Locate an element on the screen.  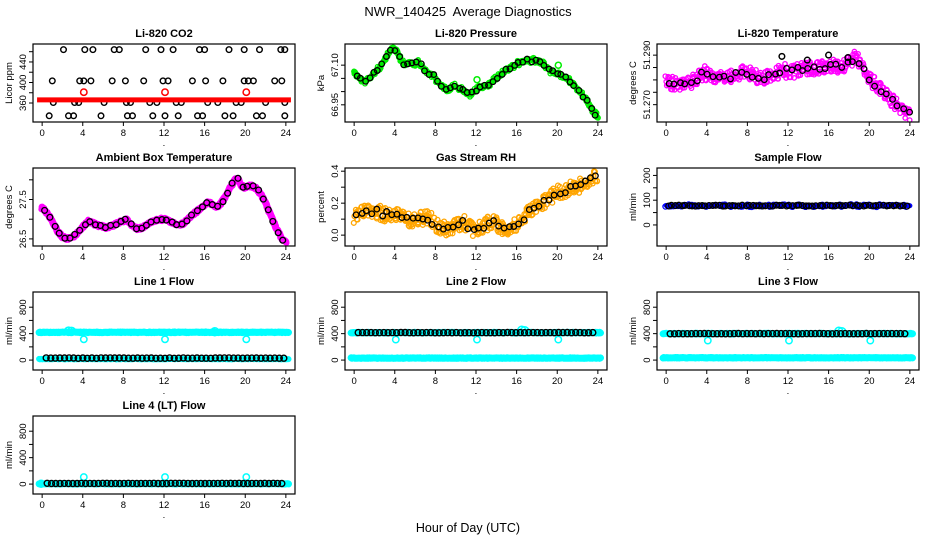
chart-cell-line-3-flow: 0 4 8 12 16 20 24 0 400 800 Line 3 Flow ml/min. is located at coordinates (780, 335).